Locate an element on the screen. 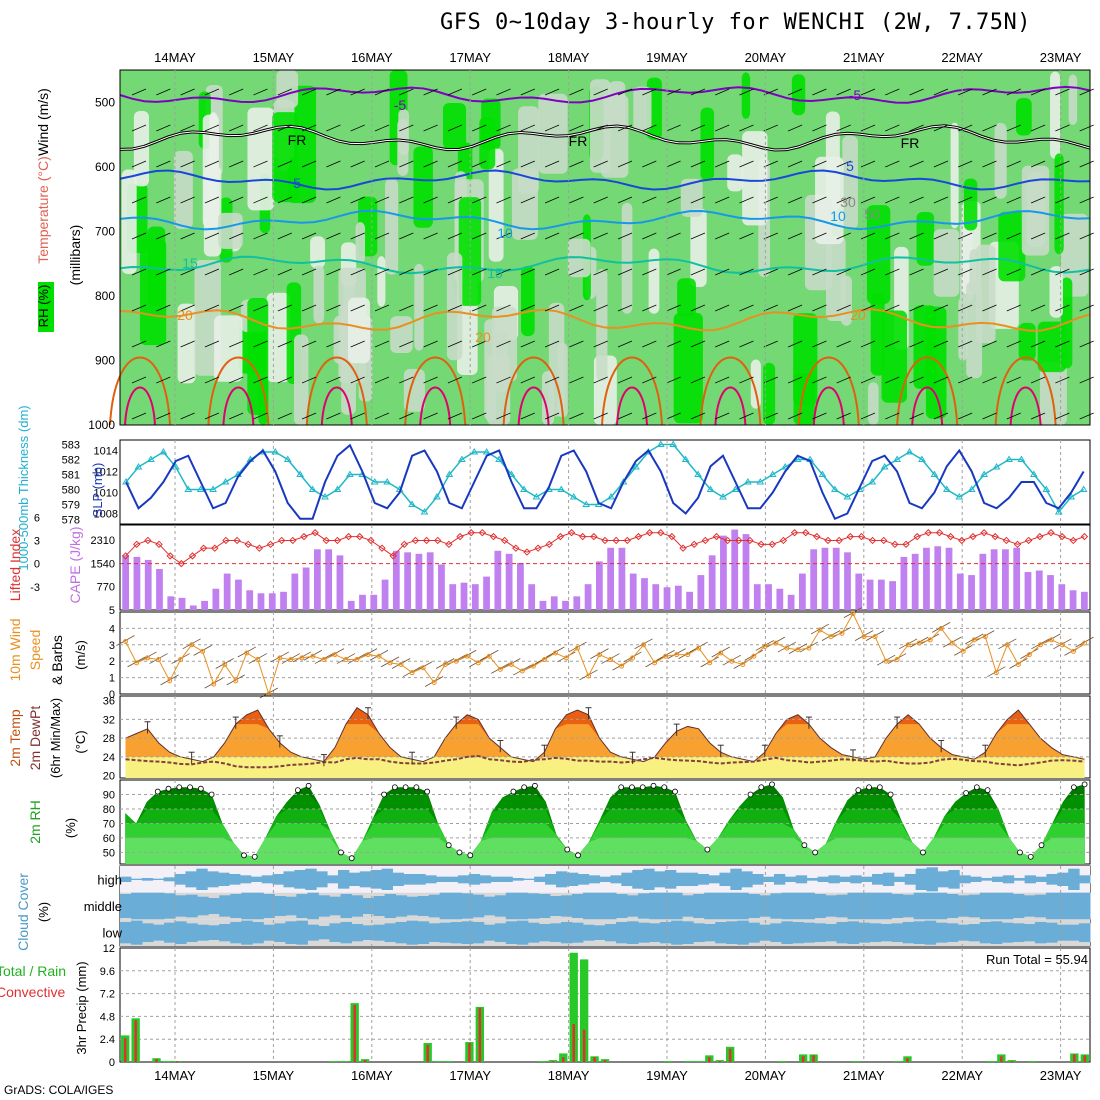 This screenshot has height=1100, width=1100. slp-line is located at coordinates (605, 482).